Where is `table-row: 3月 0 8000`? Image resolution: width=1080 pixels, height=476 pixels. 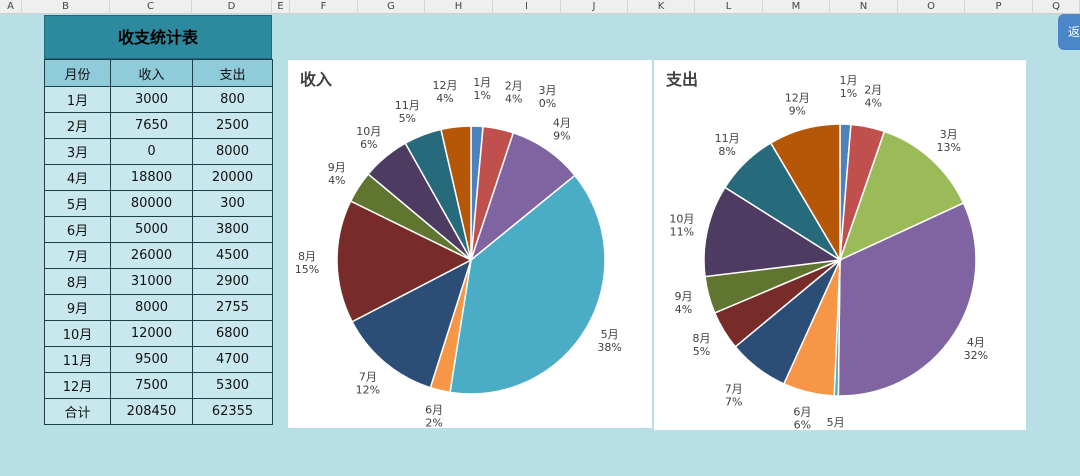 table-row: 3月 0 8000 is located at coordinates (158, 151).